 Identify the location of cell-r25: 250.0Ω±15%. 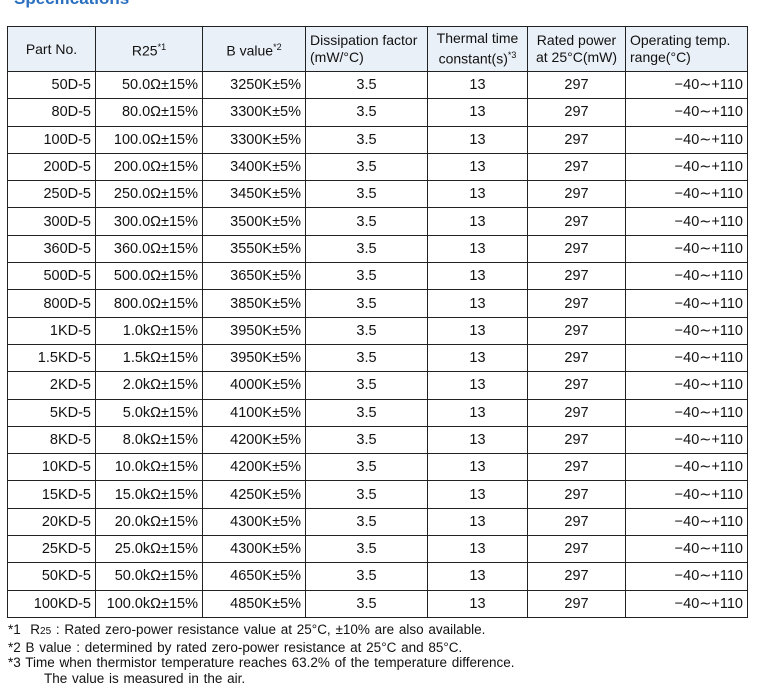
(149, 194).